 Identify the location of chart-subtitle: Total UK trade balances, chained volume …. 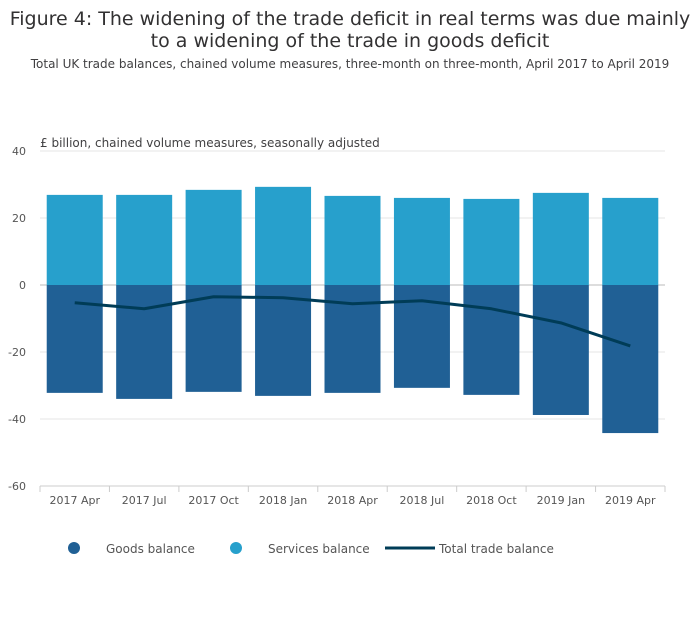
(350, 64).